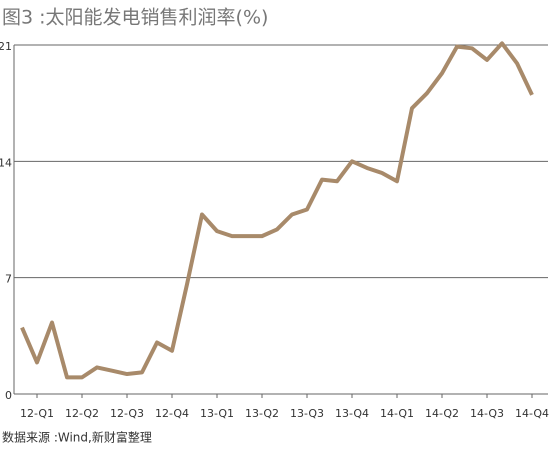  Describe the element at coordinates (262, 413) in the screenshot. I see `x-tick-label: 13-Q2` at that location.